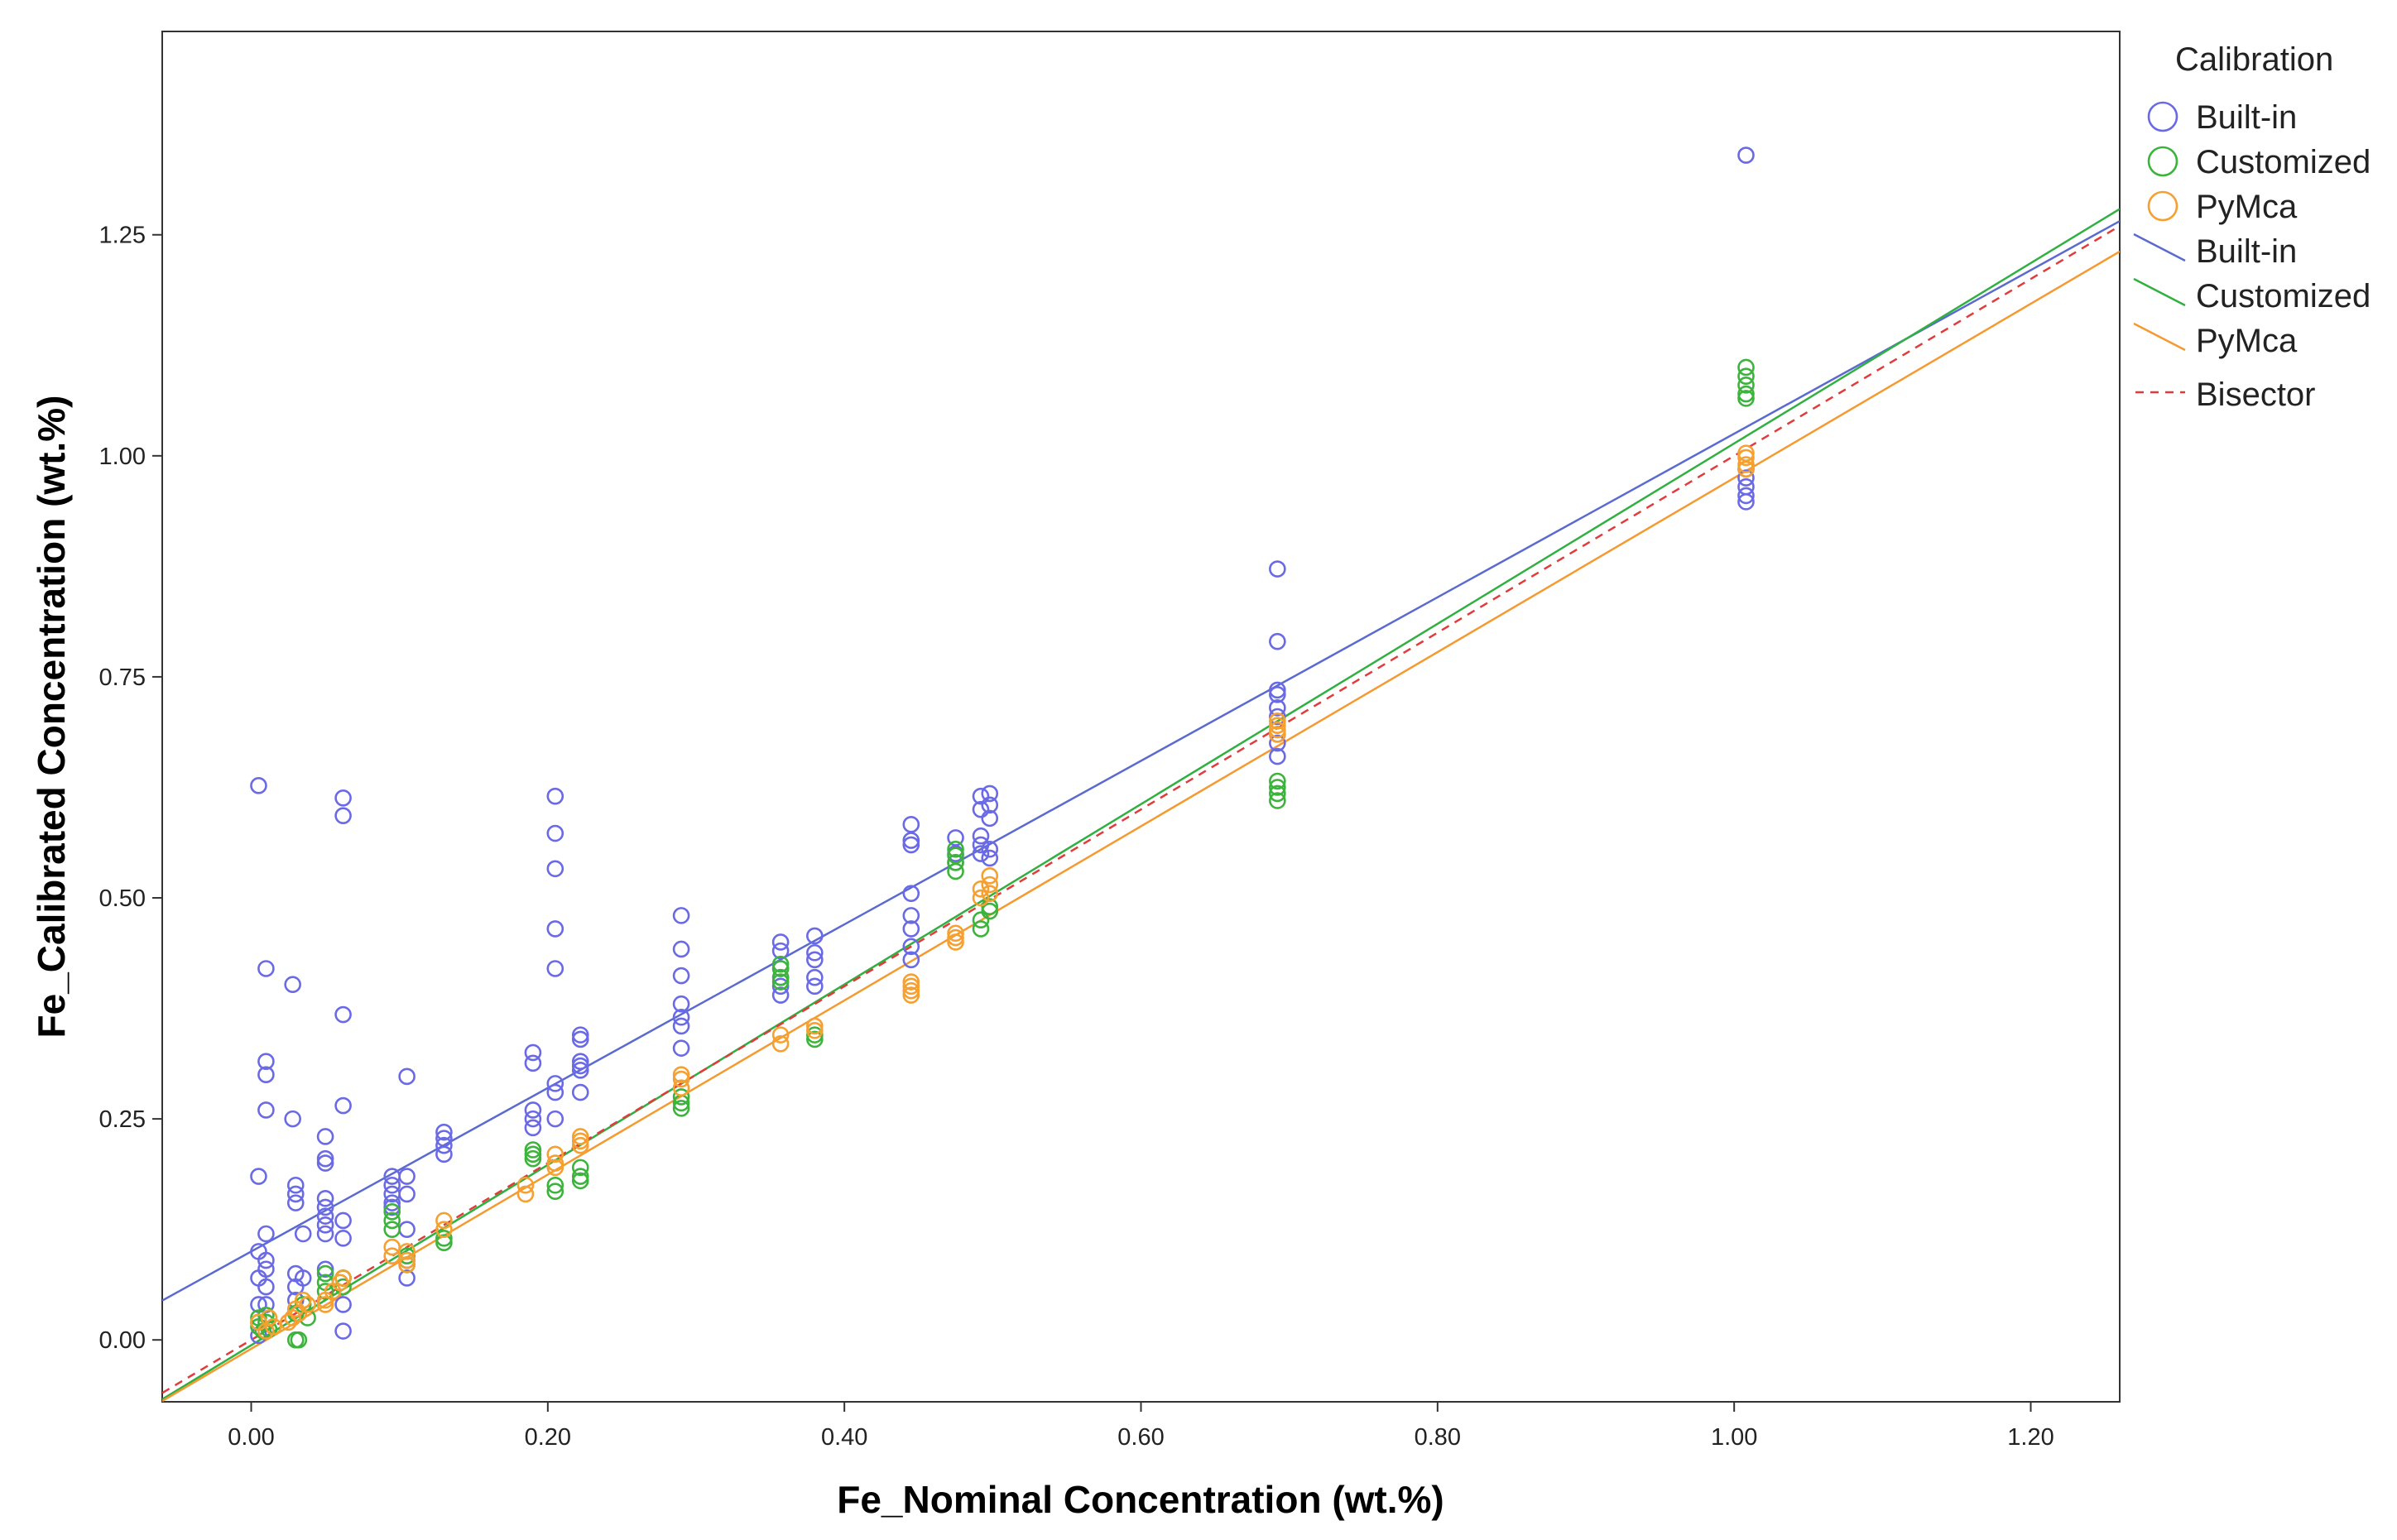  I want to click on x-tick-label: 0.20, so click(548, 1437).